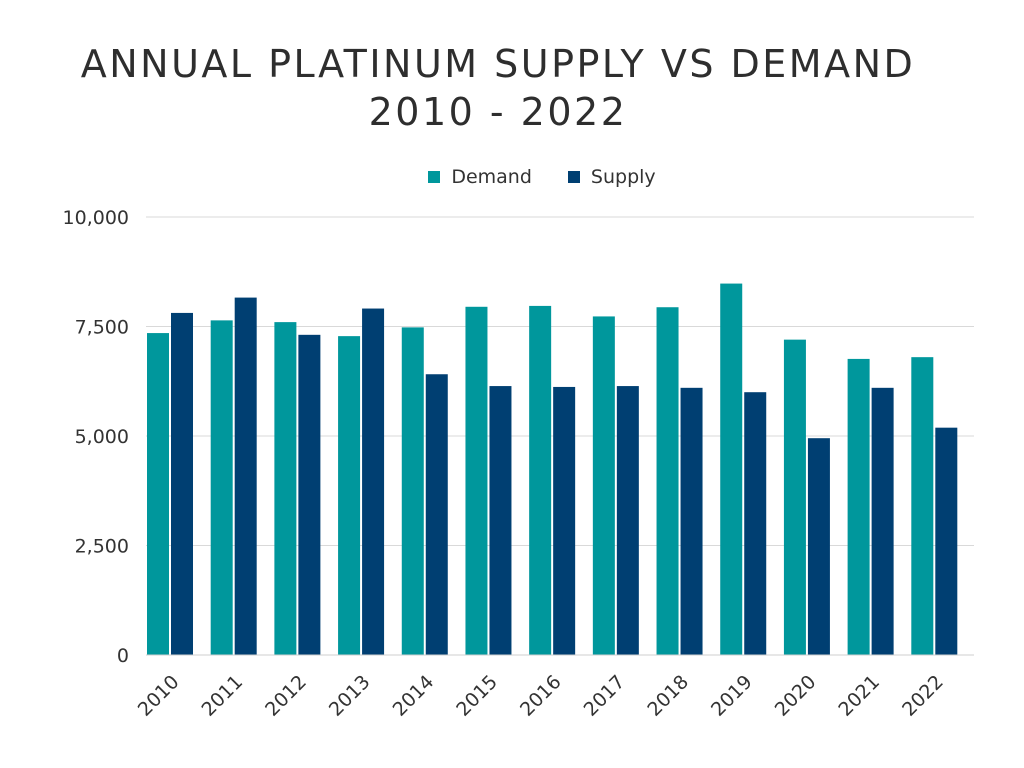  Describe the element at coordinates (732, 696) in the screenshot. I see `x-tick-label: 2019` at that location.